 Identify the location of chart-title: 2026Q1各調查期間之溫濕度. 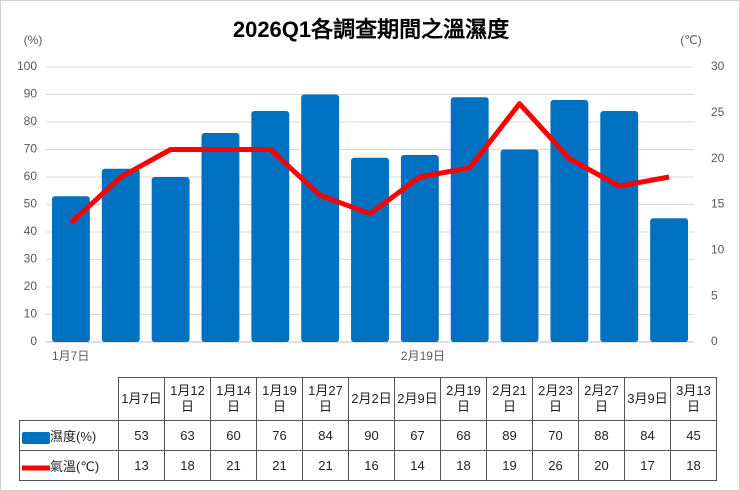
(371, 29).